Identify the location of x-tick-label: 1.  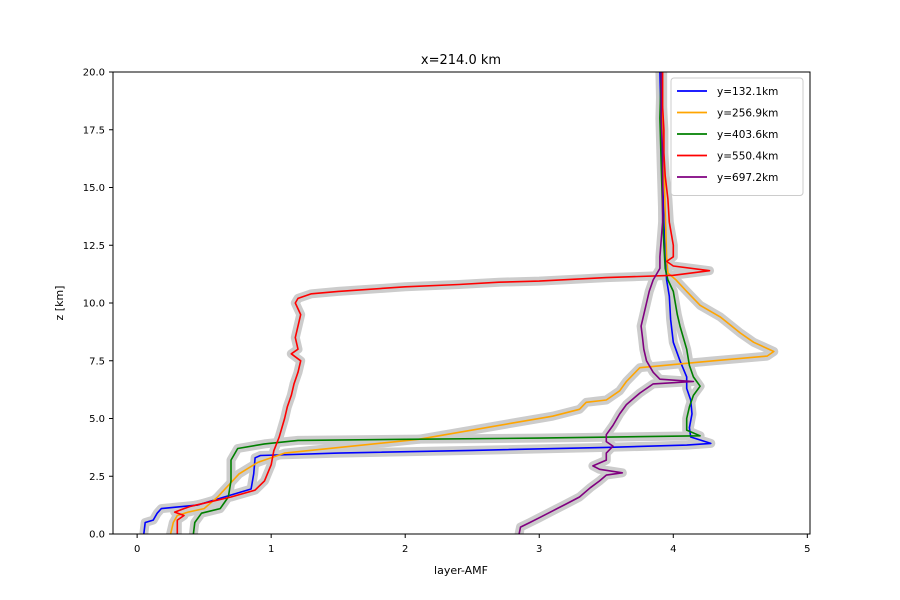
(271, 549).